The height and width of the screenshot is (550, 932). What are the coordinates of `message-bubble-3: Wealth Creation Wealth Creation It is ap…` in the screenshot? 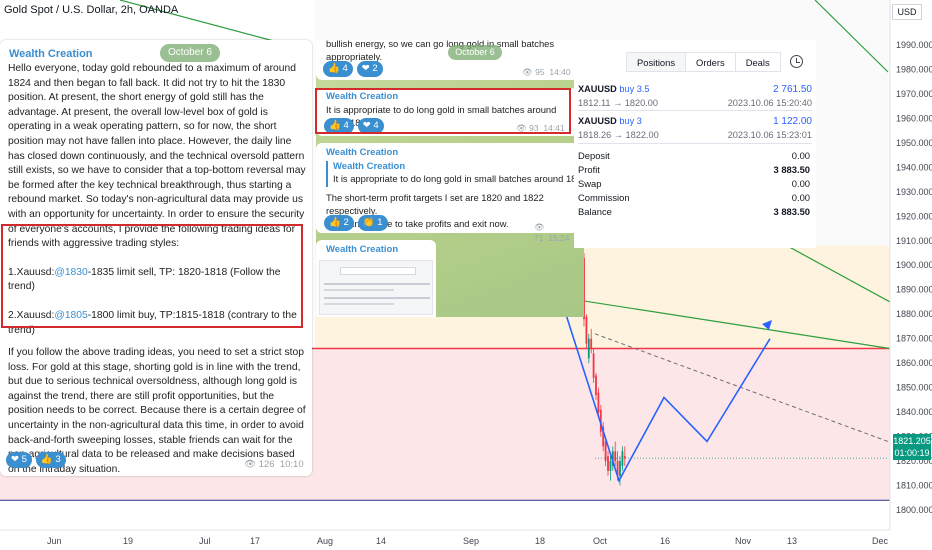 It's located at (447, 193).